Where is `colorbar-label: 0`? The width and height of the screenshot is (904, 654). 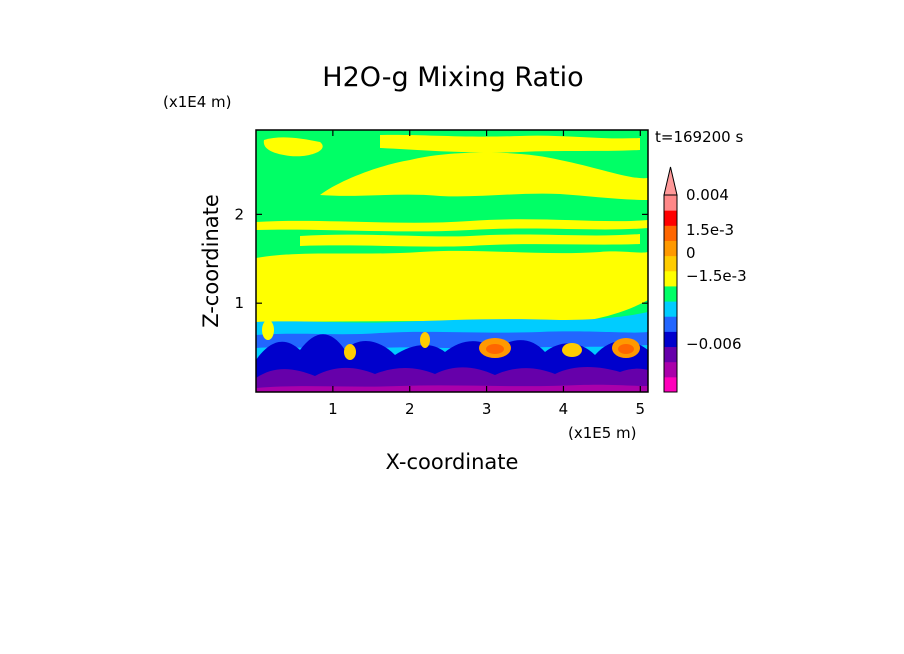
colorbar-label: 0 is located at coordinates (691, 253).